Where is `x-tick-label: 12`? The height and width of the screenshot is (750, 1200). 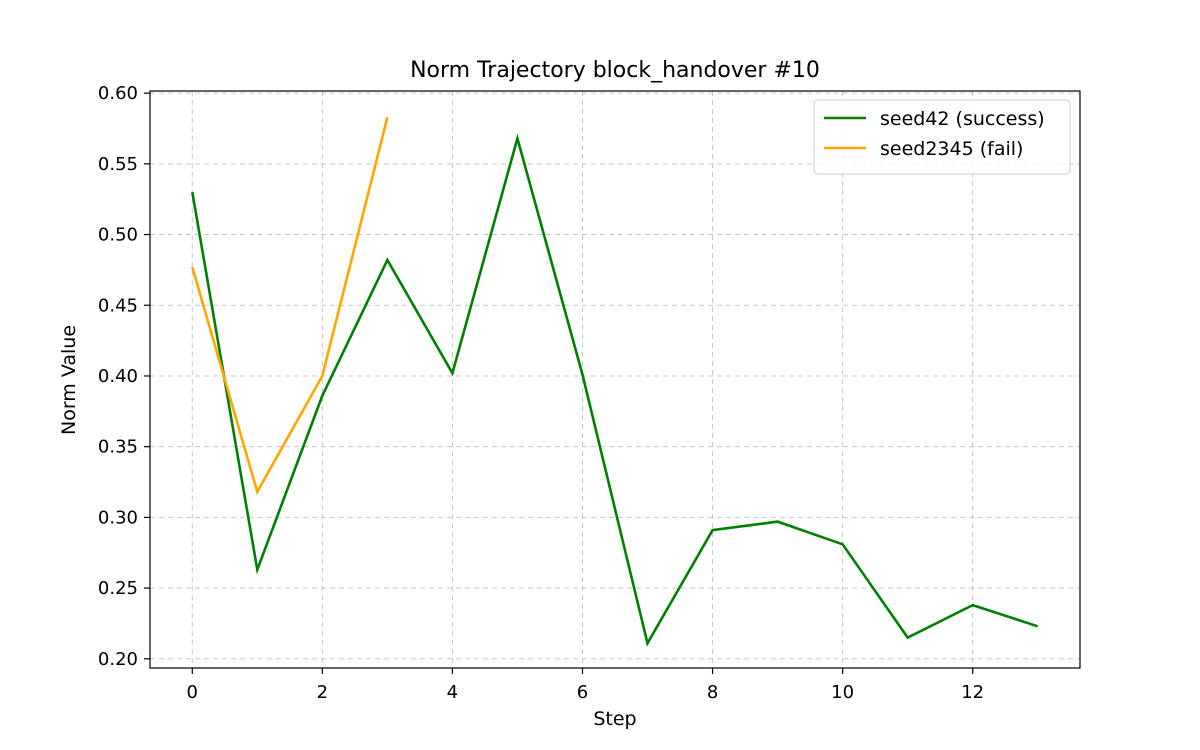 x-tick-label: 12 is located at coordinates (972, 692).